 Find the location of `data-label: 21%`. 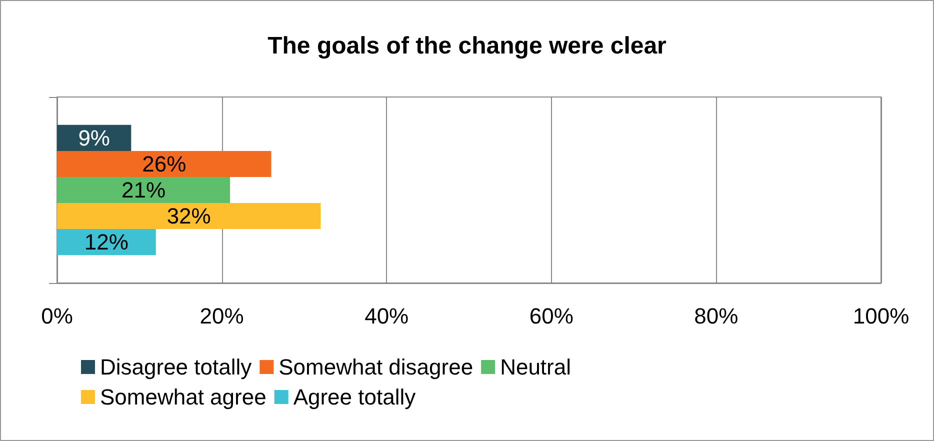

data-label: 21% is located at coordinates (143, 190).